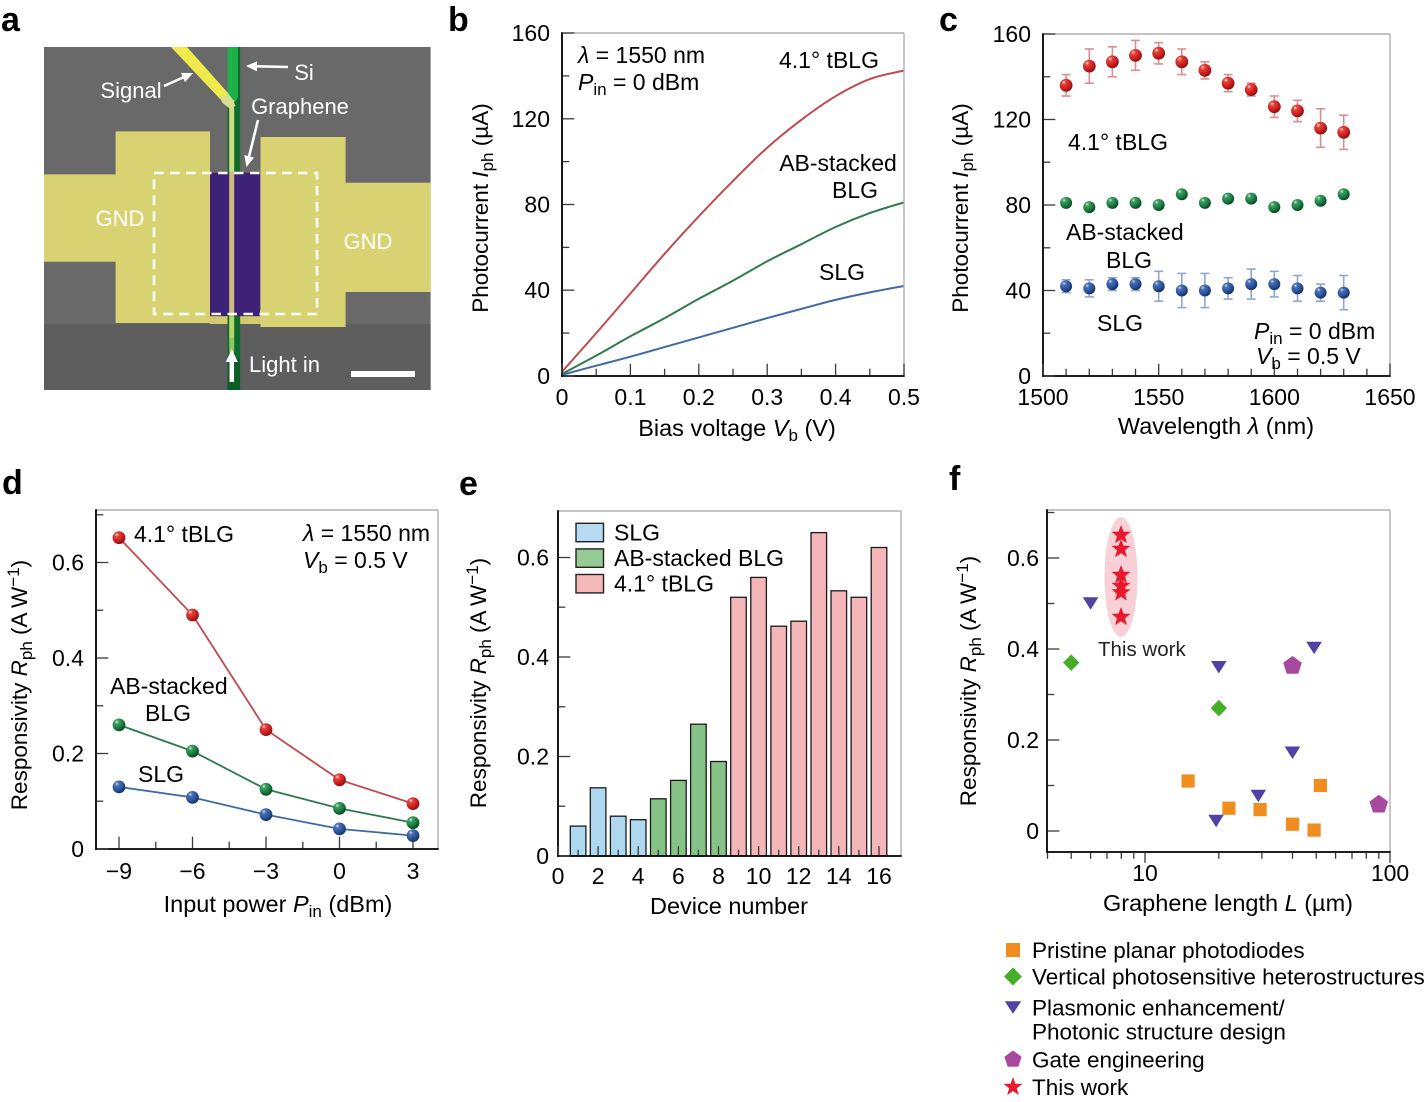 The width and height of the screenshot is (1427, 1102). I want to click on svg-text: a, so click(11, 20).